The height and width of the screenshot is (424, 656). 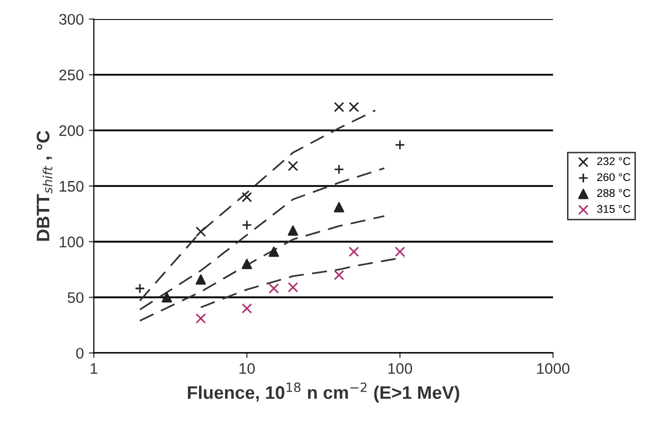 What do you see at coordinates (71, 19) in the screenshot?
I see `y-tick-label: 300` at bounding box center [71, 19].